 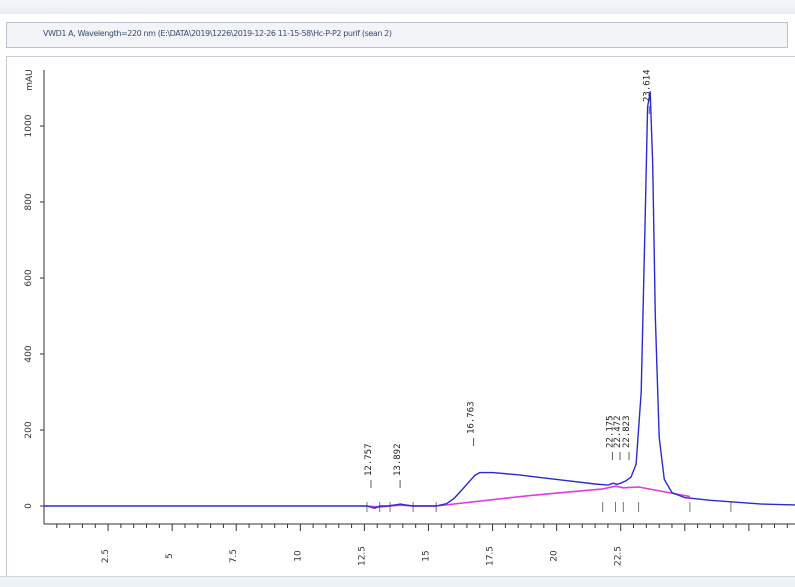 What do you see at coordinates (29, 125) in the screenshot?
I see `y-tick-label: 1000` at bounding box center [29, 125].